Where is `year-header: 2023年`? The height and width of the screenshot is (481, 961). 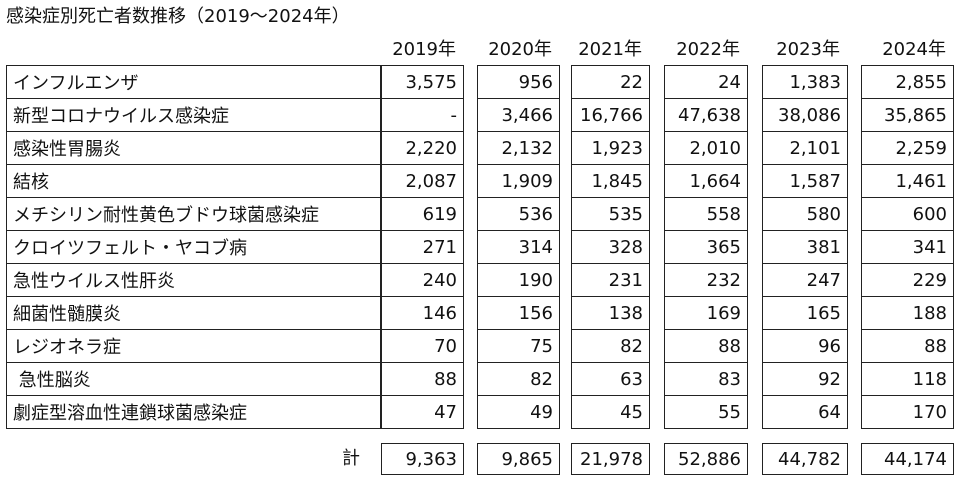 year-header: 2023年 is located at coordinates (808, 49).